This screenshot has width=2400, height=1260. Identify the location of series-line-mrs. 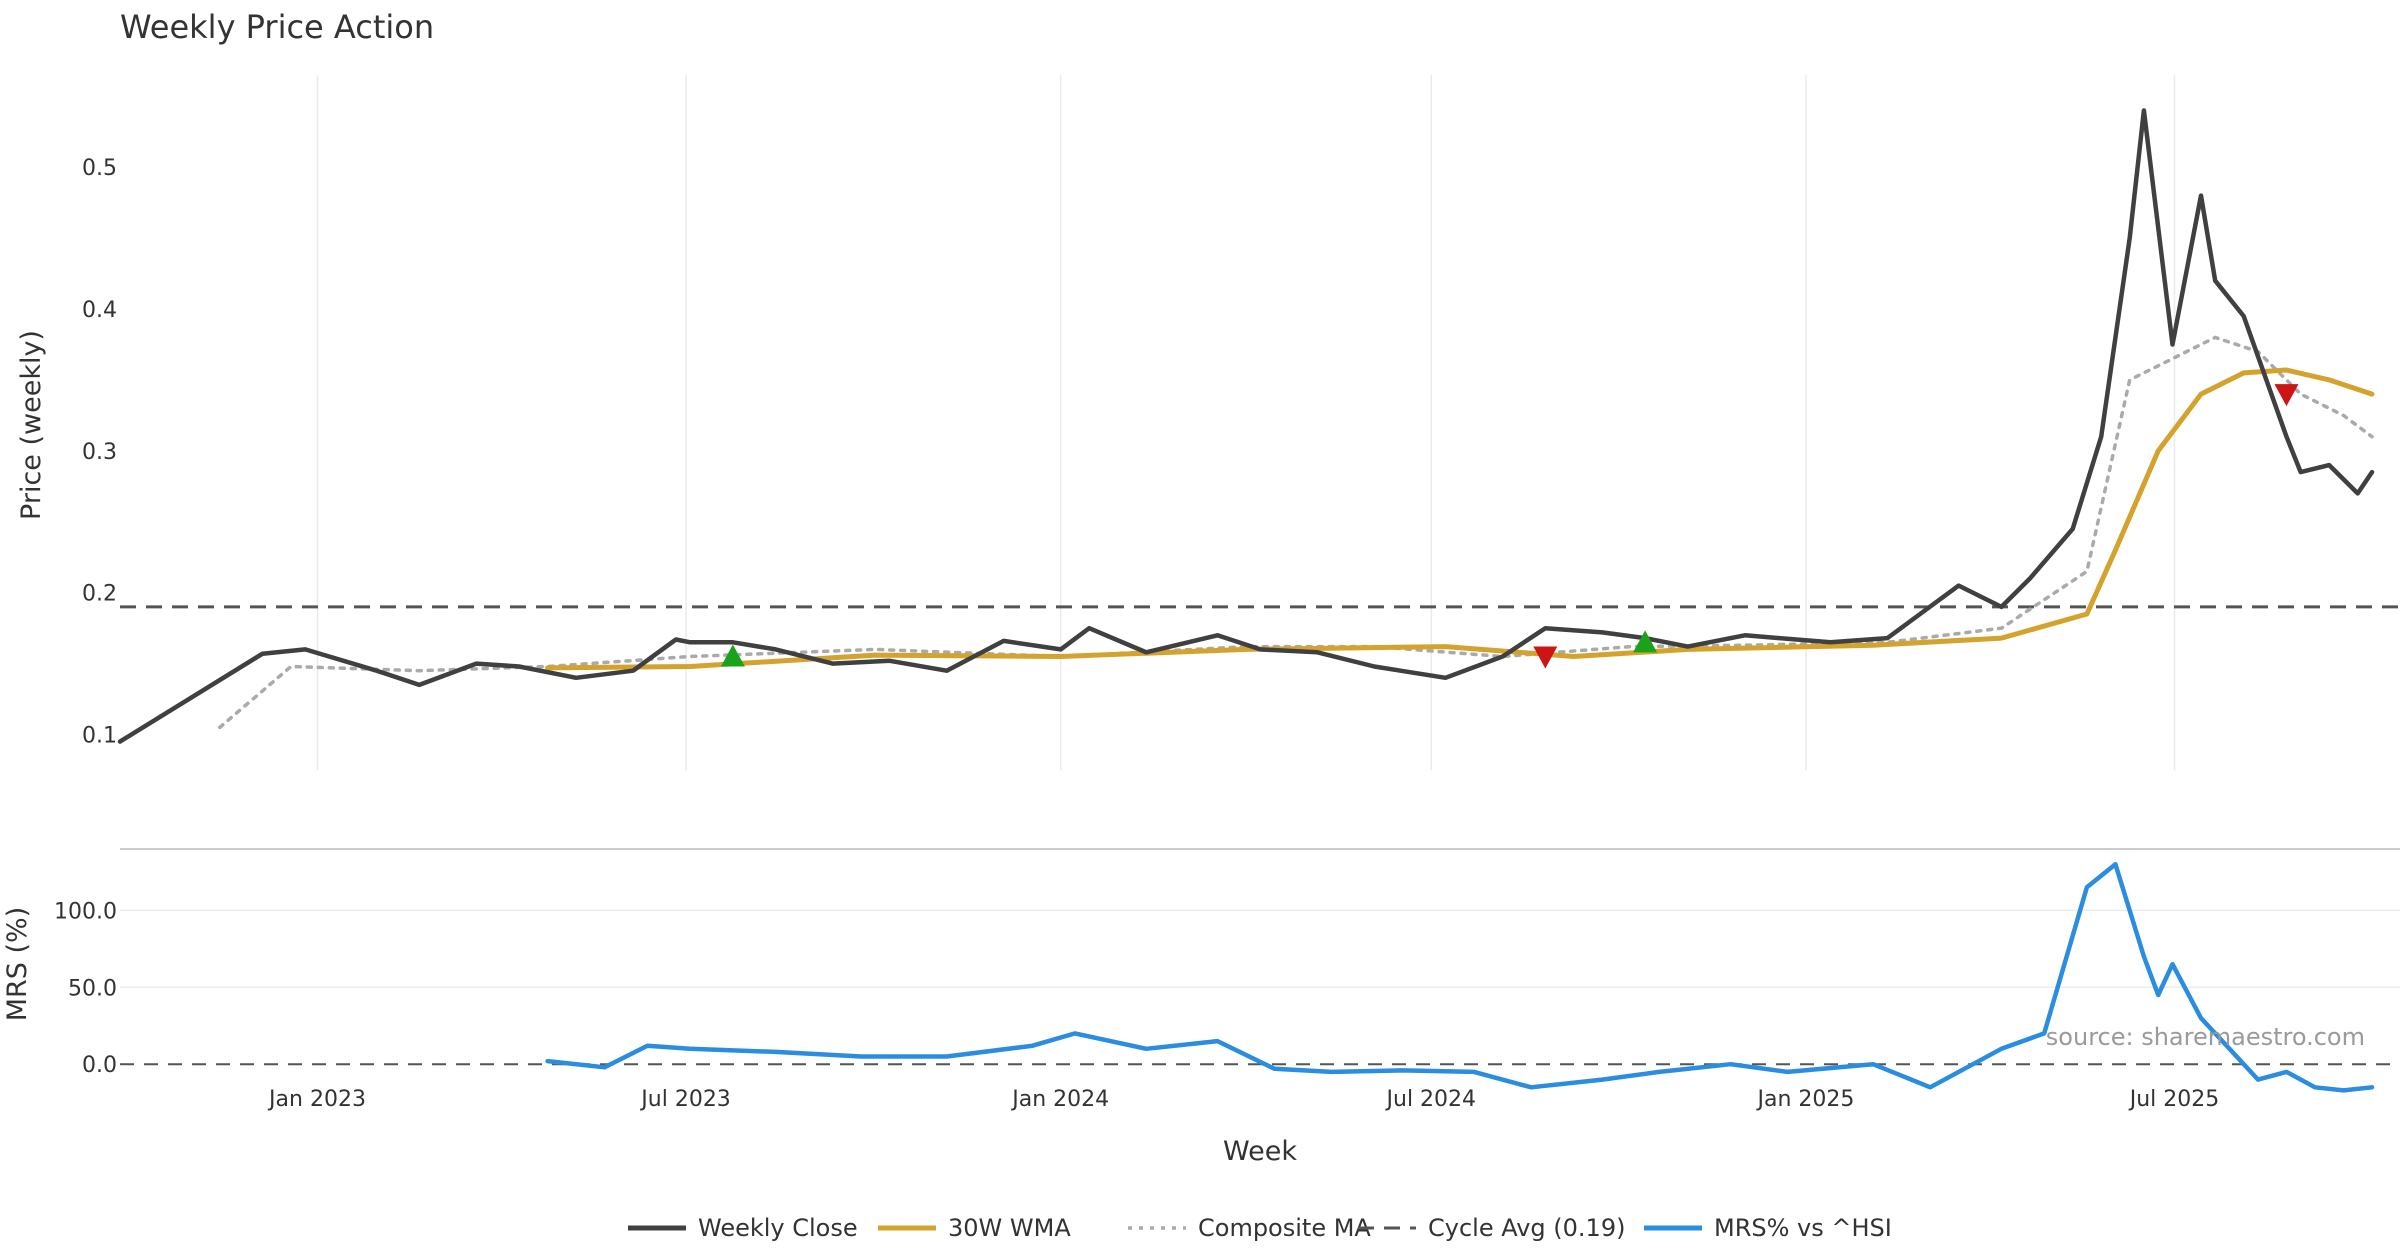
(1460, 977).